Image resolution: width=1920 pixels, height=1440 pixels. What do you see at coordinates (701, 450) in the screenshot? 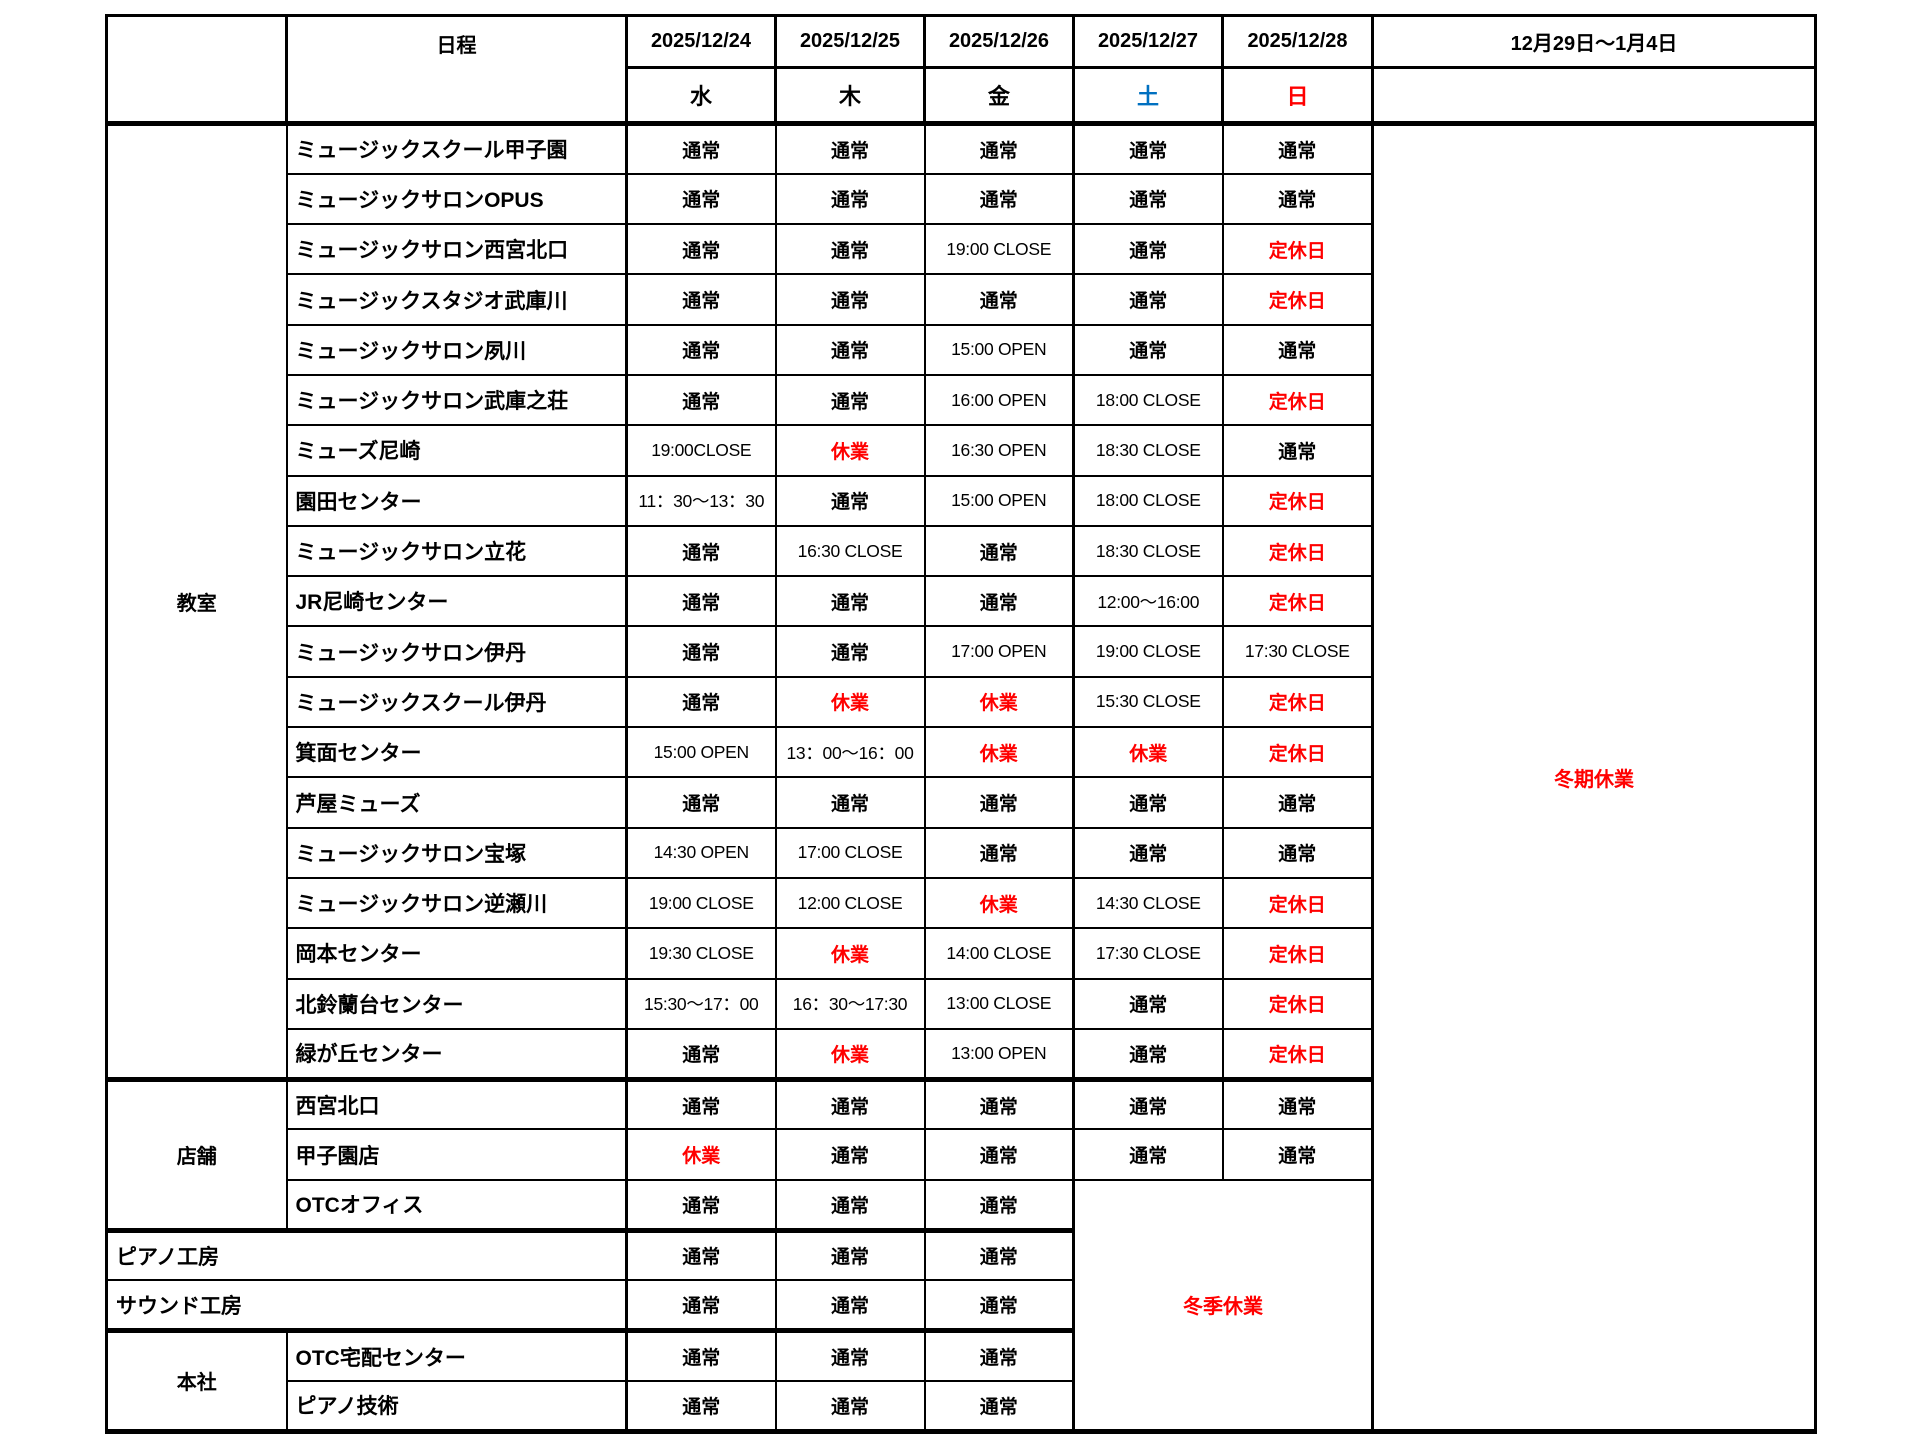
I see `status-cell: 19:00CLOSE` at bounding box center [701, 450].